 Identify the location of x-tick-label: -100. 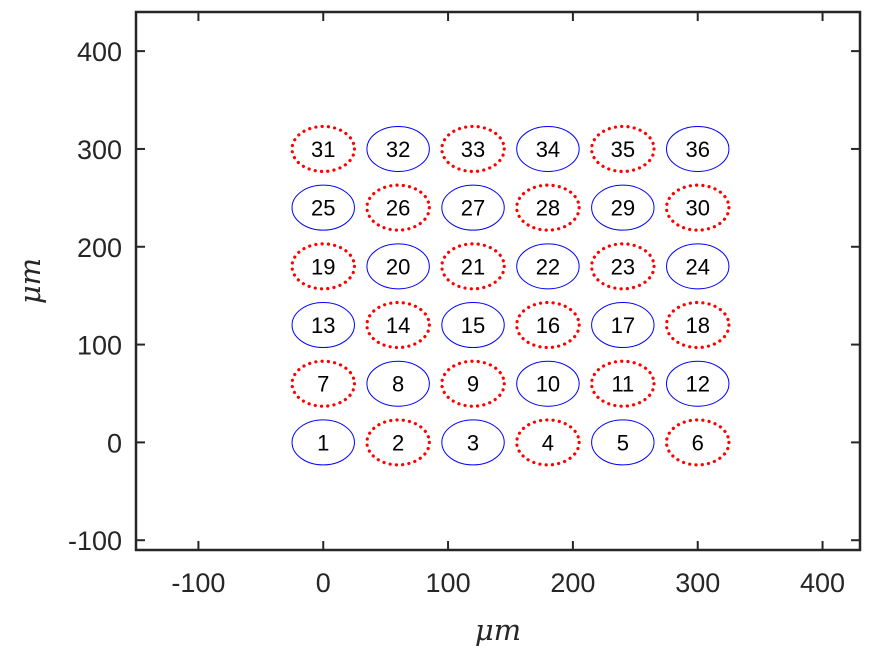
(198, 583).